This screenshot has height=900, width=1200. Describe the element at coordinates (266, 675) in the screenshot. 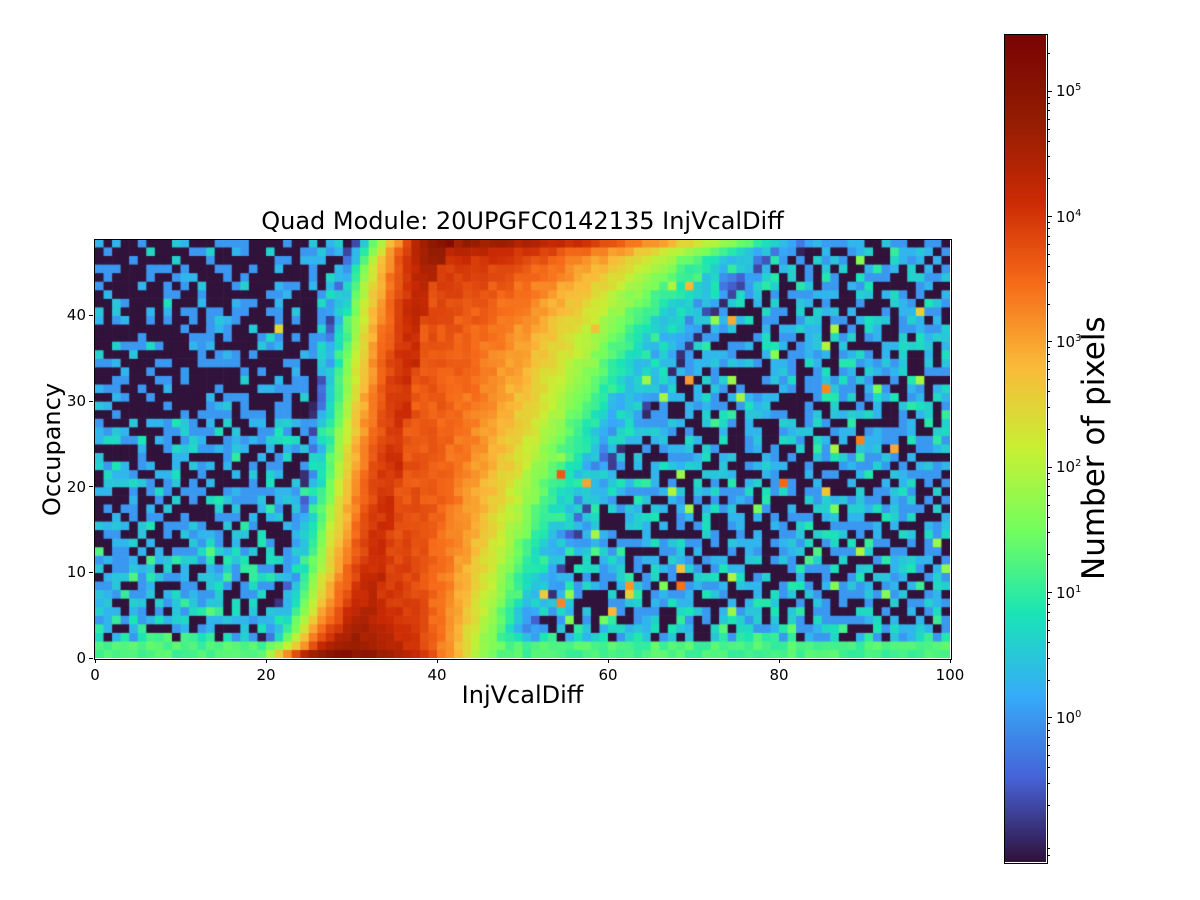

I see `x-tick-label: 20` at that location.